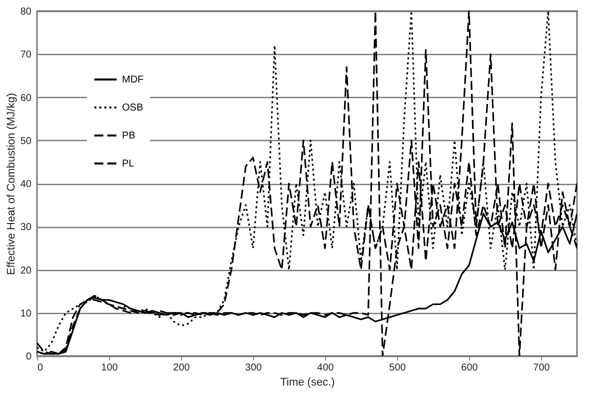  What do you see at coordinates (26, 314) in the screenshot?
I see `y-tick-label: 10` at bounding box center [26, 314].